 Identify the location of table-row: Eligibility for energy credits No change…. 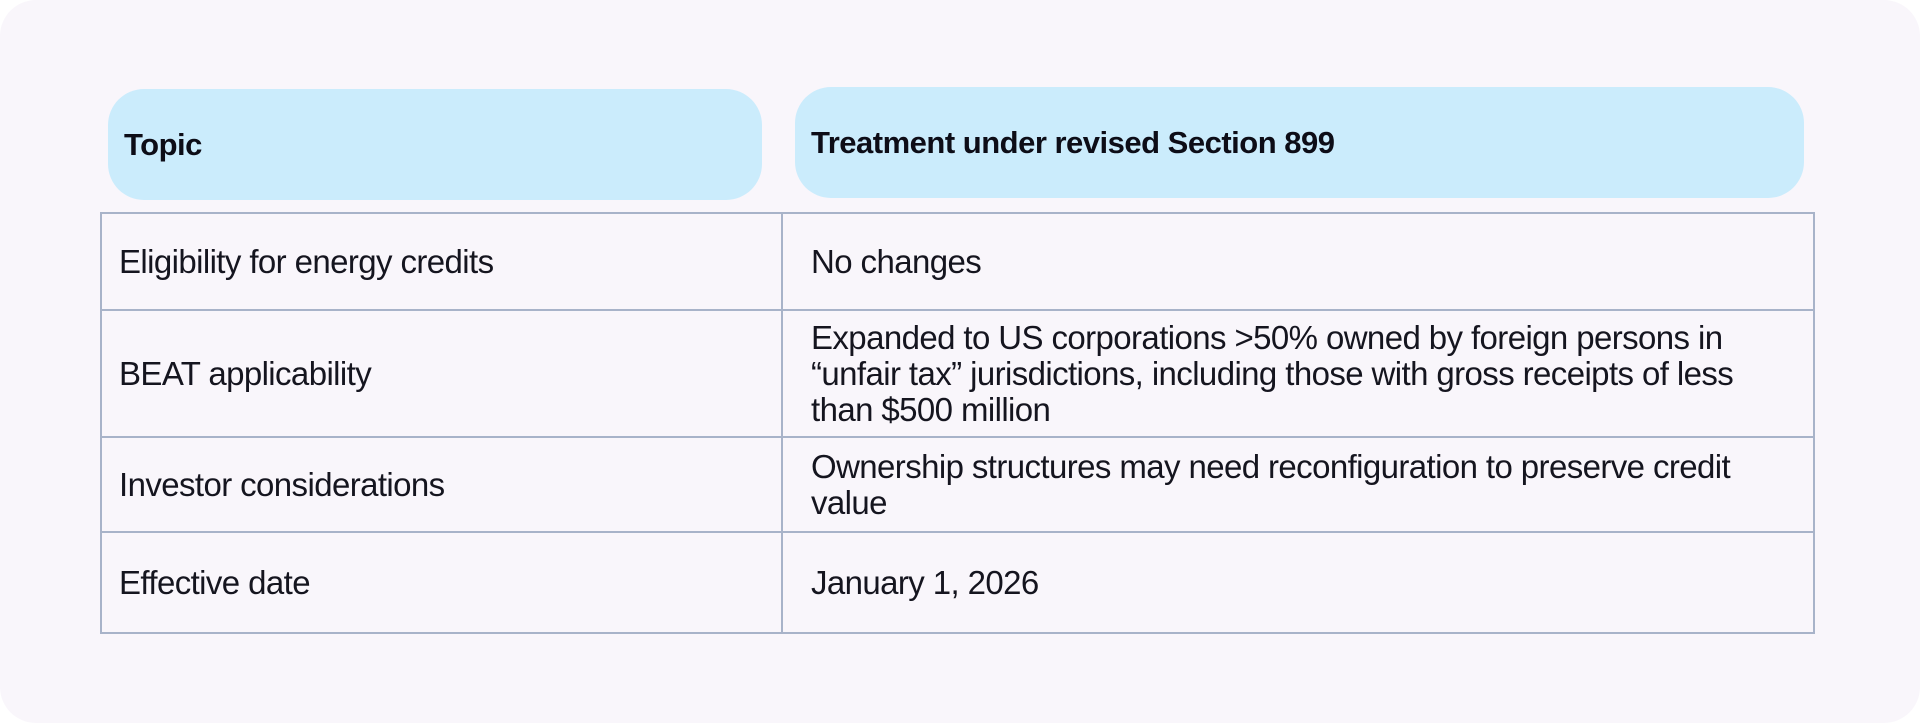
(957, 261).